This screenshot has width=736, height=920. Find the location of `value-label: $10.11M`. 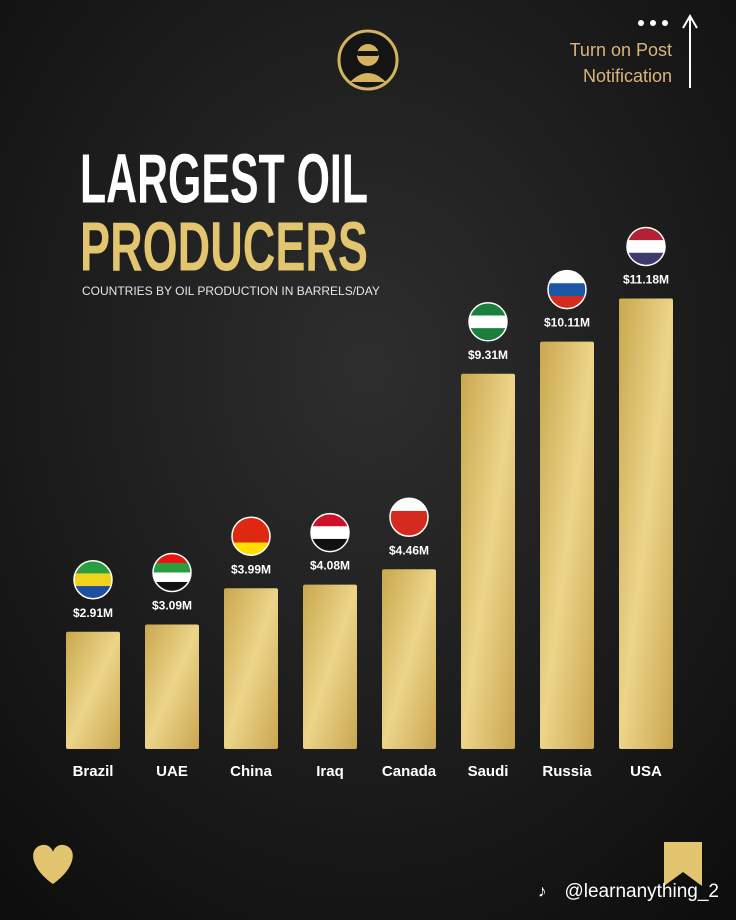

value-label: $10.11M is located at coordinates (567, 323).